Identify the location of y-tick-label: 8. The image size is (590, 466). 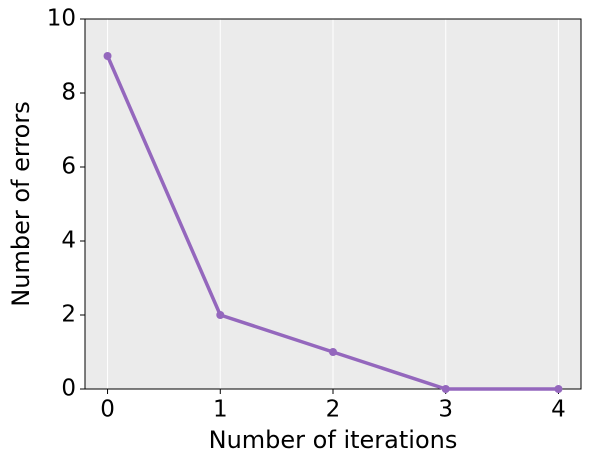
(68, 93).